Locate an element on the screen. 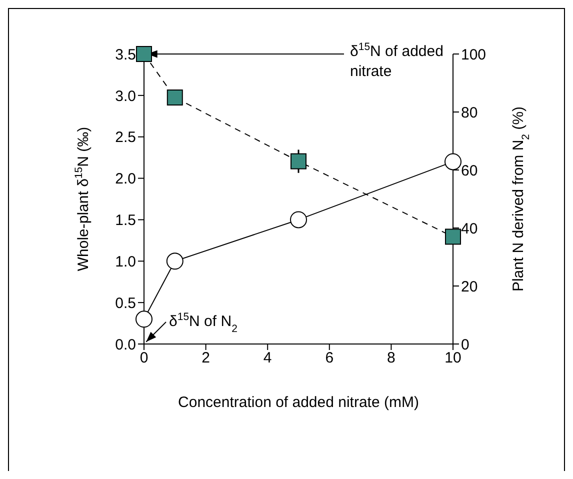  x-tick-label: 6 is located at coordinates (329, 358).